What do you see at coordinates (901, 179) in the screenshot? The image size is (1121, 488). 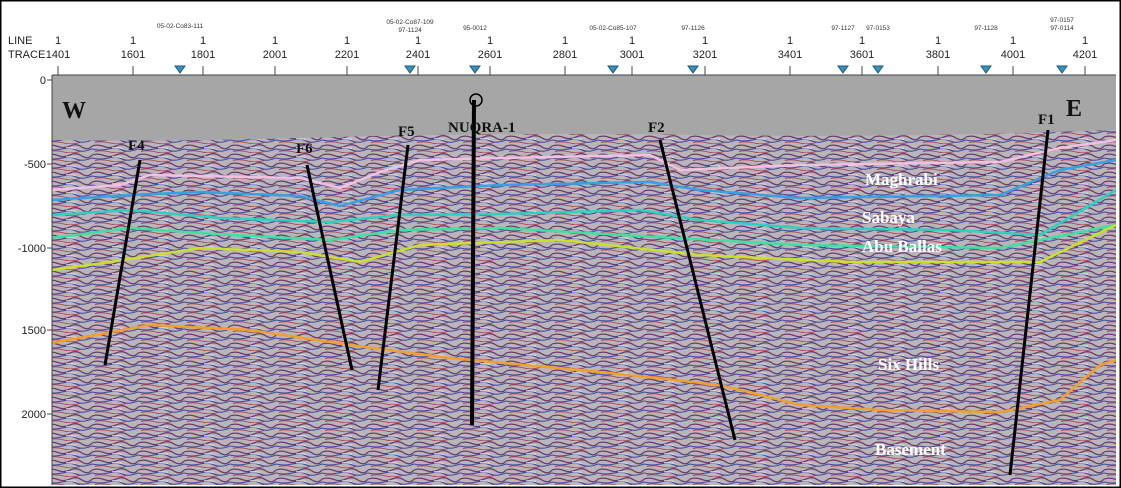 I see `formation-label: Maghrabi` at bounding box center [901, 179].